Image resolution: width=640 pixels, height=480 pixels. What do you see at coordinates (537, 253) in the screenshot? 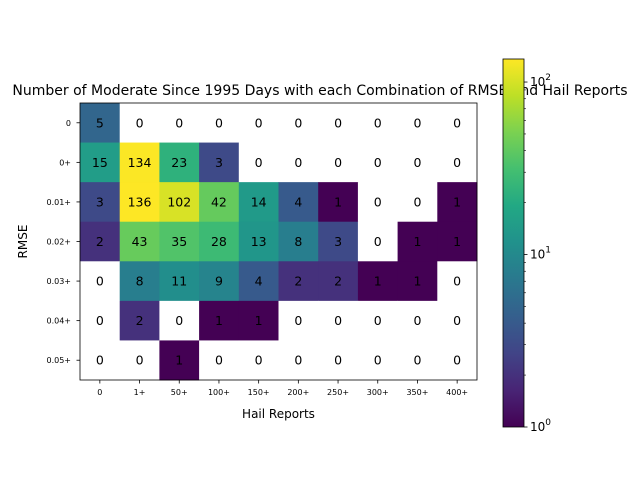
I see `colorbar-ticks: 10⁰ 10¹ 10²` at bounding box center [537, 253].